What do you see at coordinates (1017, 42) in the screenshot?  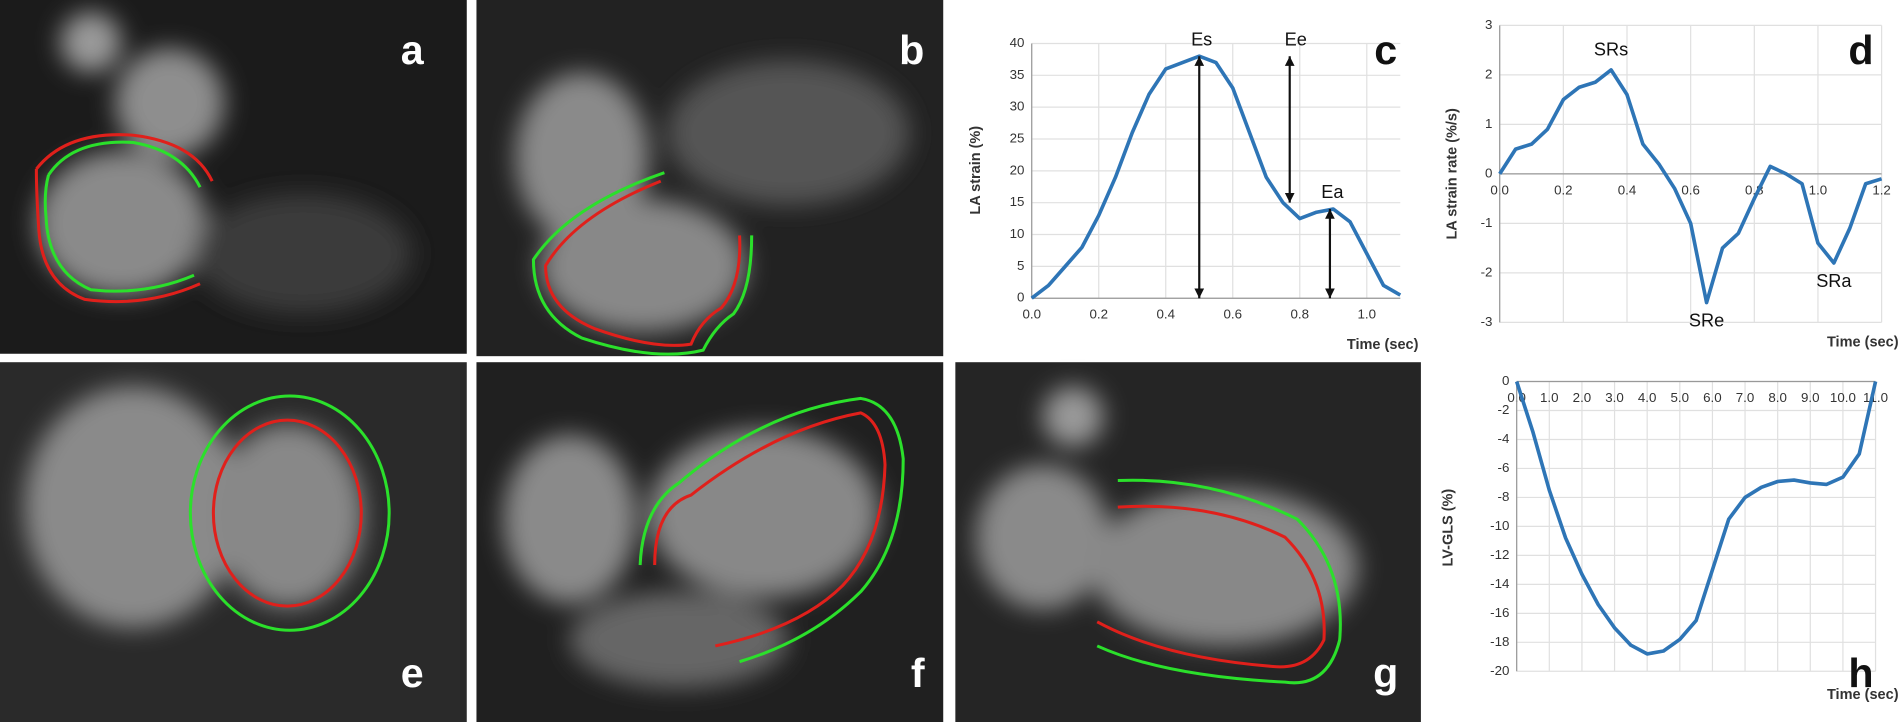 I see `y-tick-label: 40` at bounding box center [1017, 42].